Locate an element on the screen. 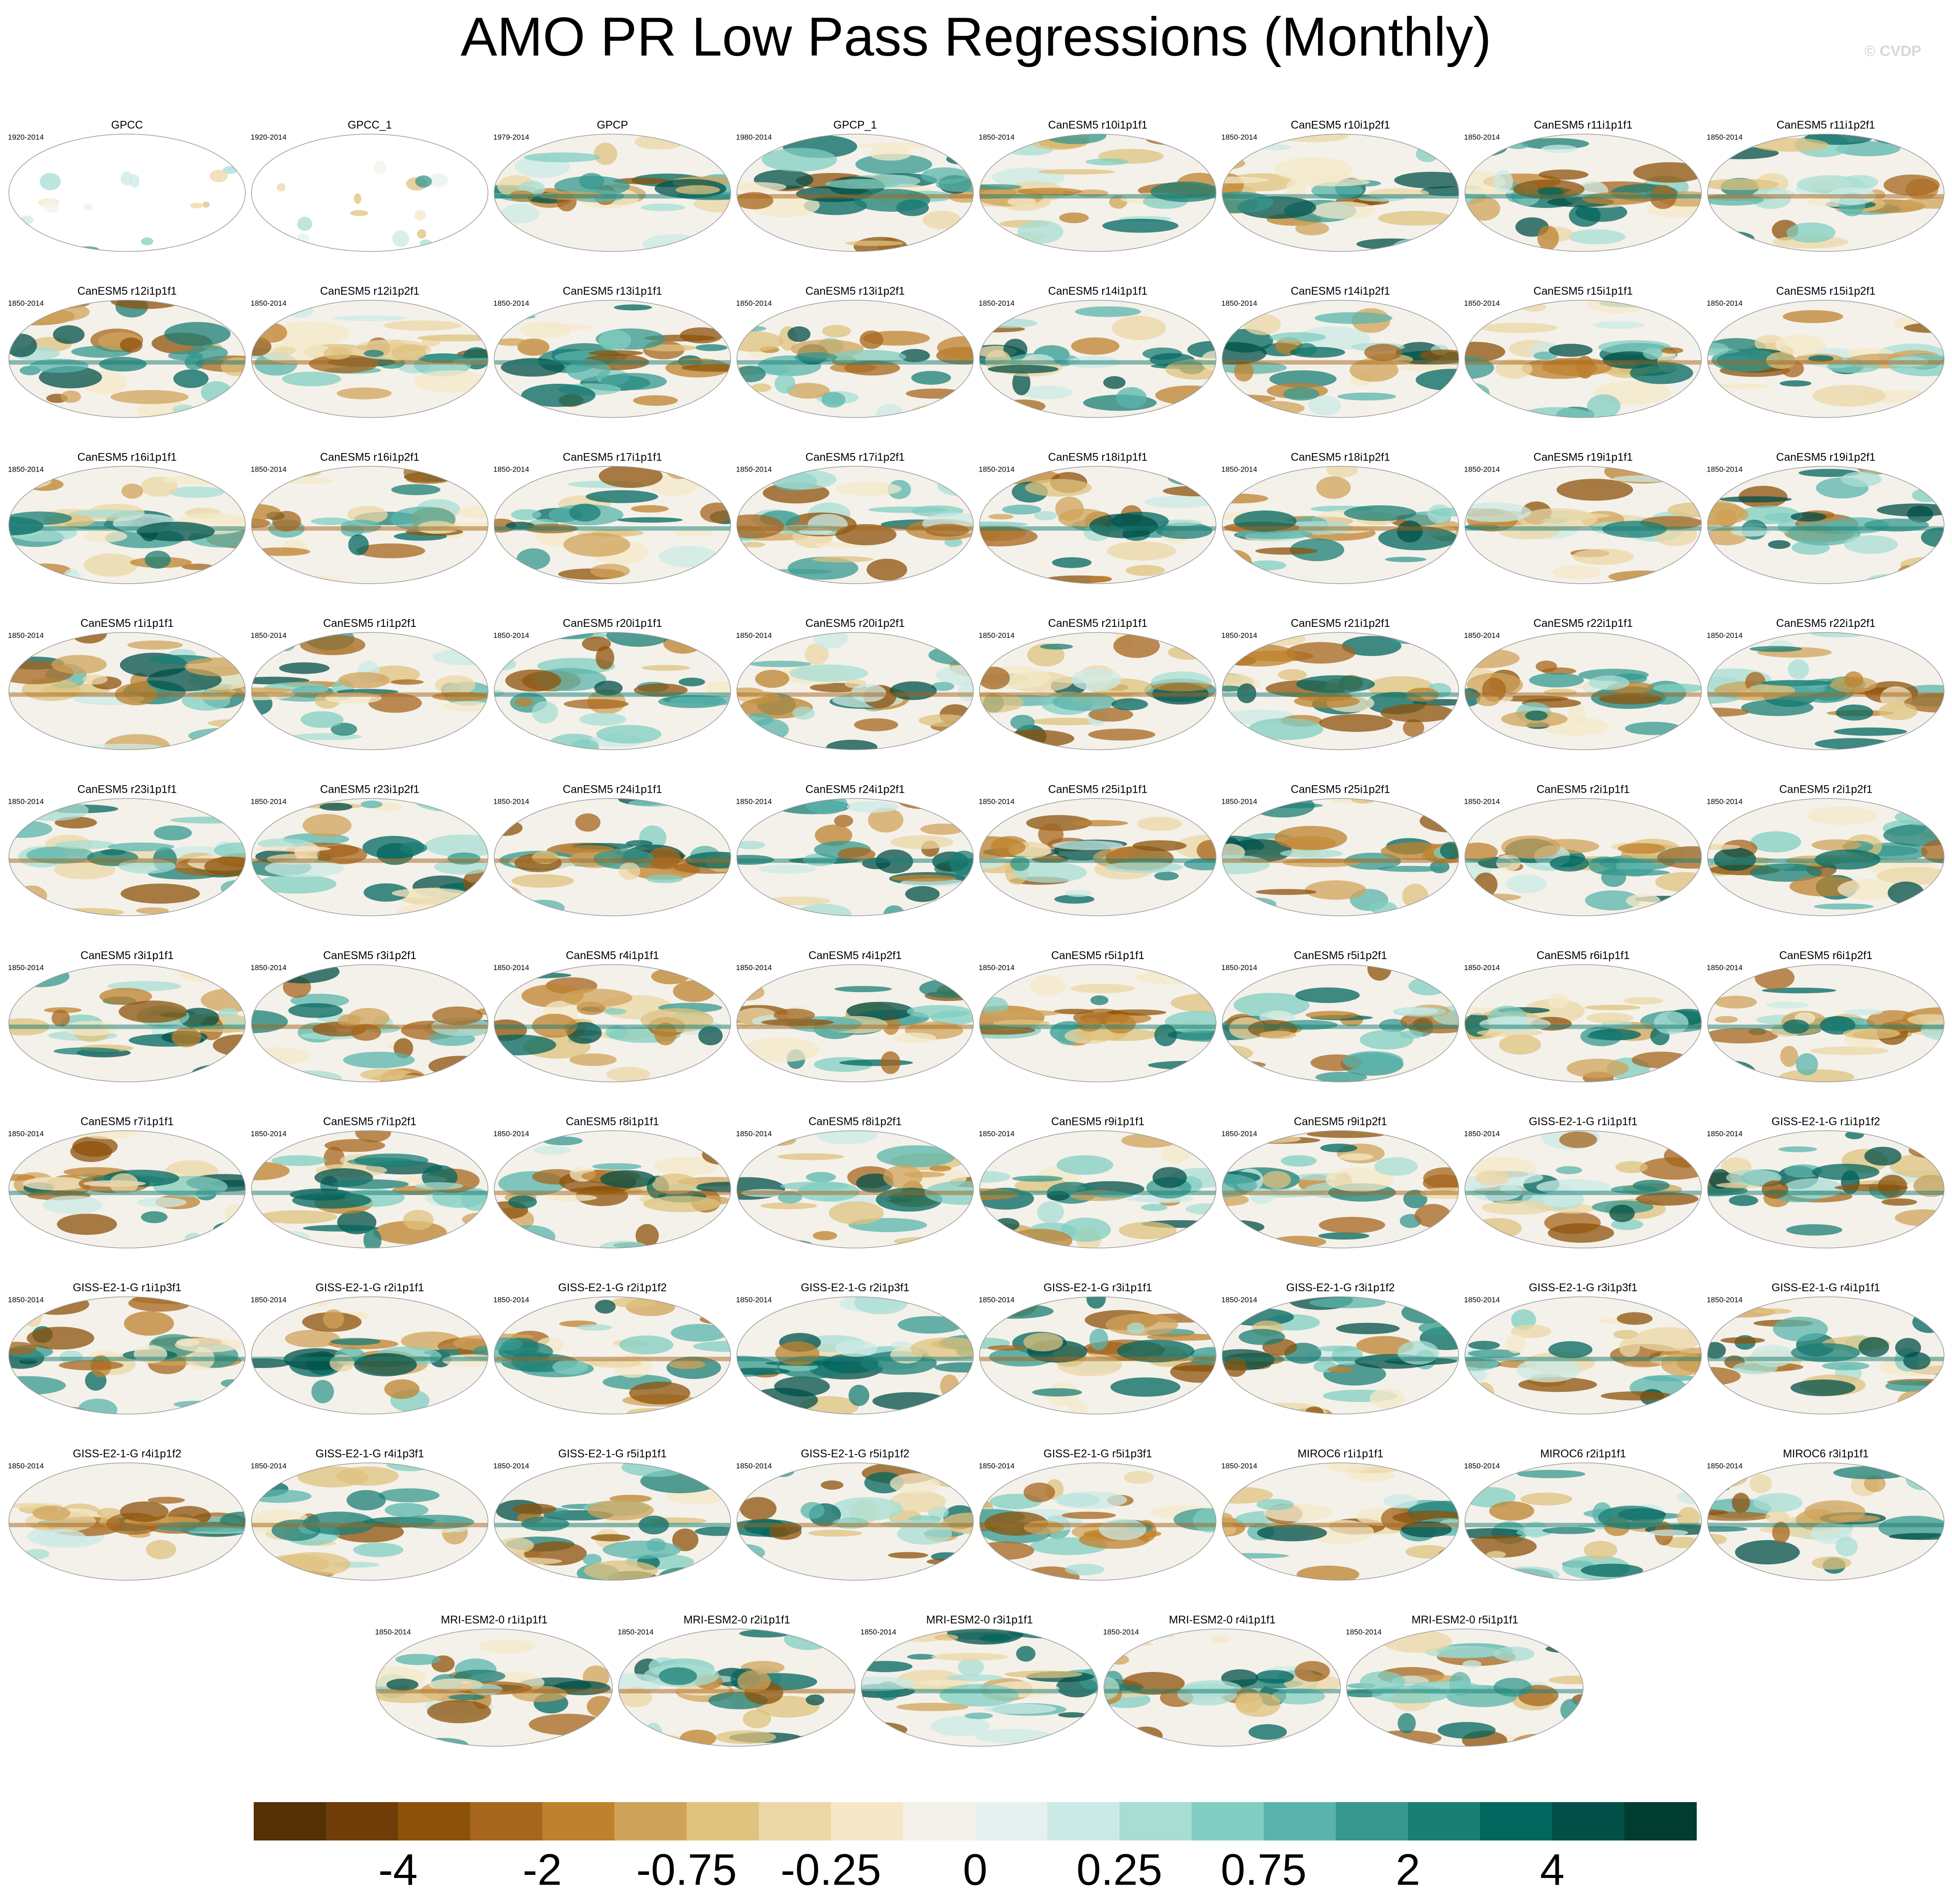 Image resolution: width=1952 pixels, height=1904 pixels. panel: 1850-2014 GISS-E2-1-G r5i1p3f1 is located at coordinates (1097, 1514).